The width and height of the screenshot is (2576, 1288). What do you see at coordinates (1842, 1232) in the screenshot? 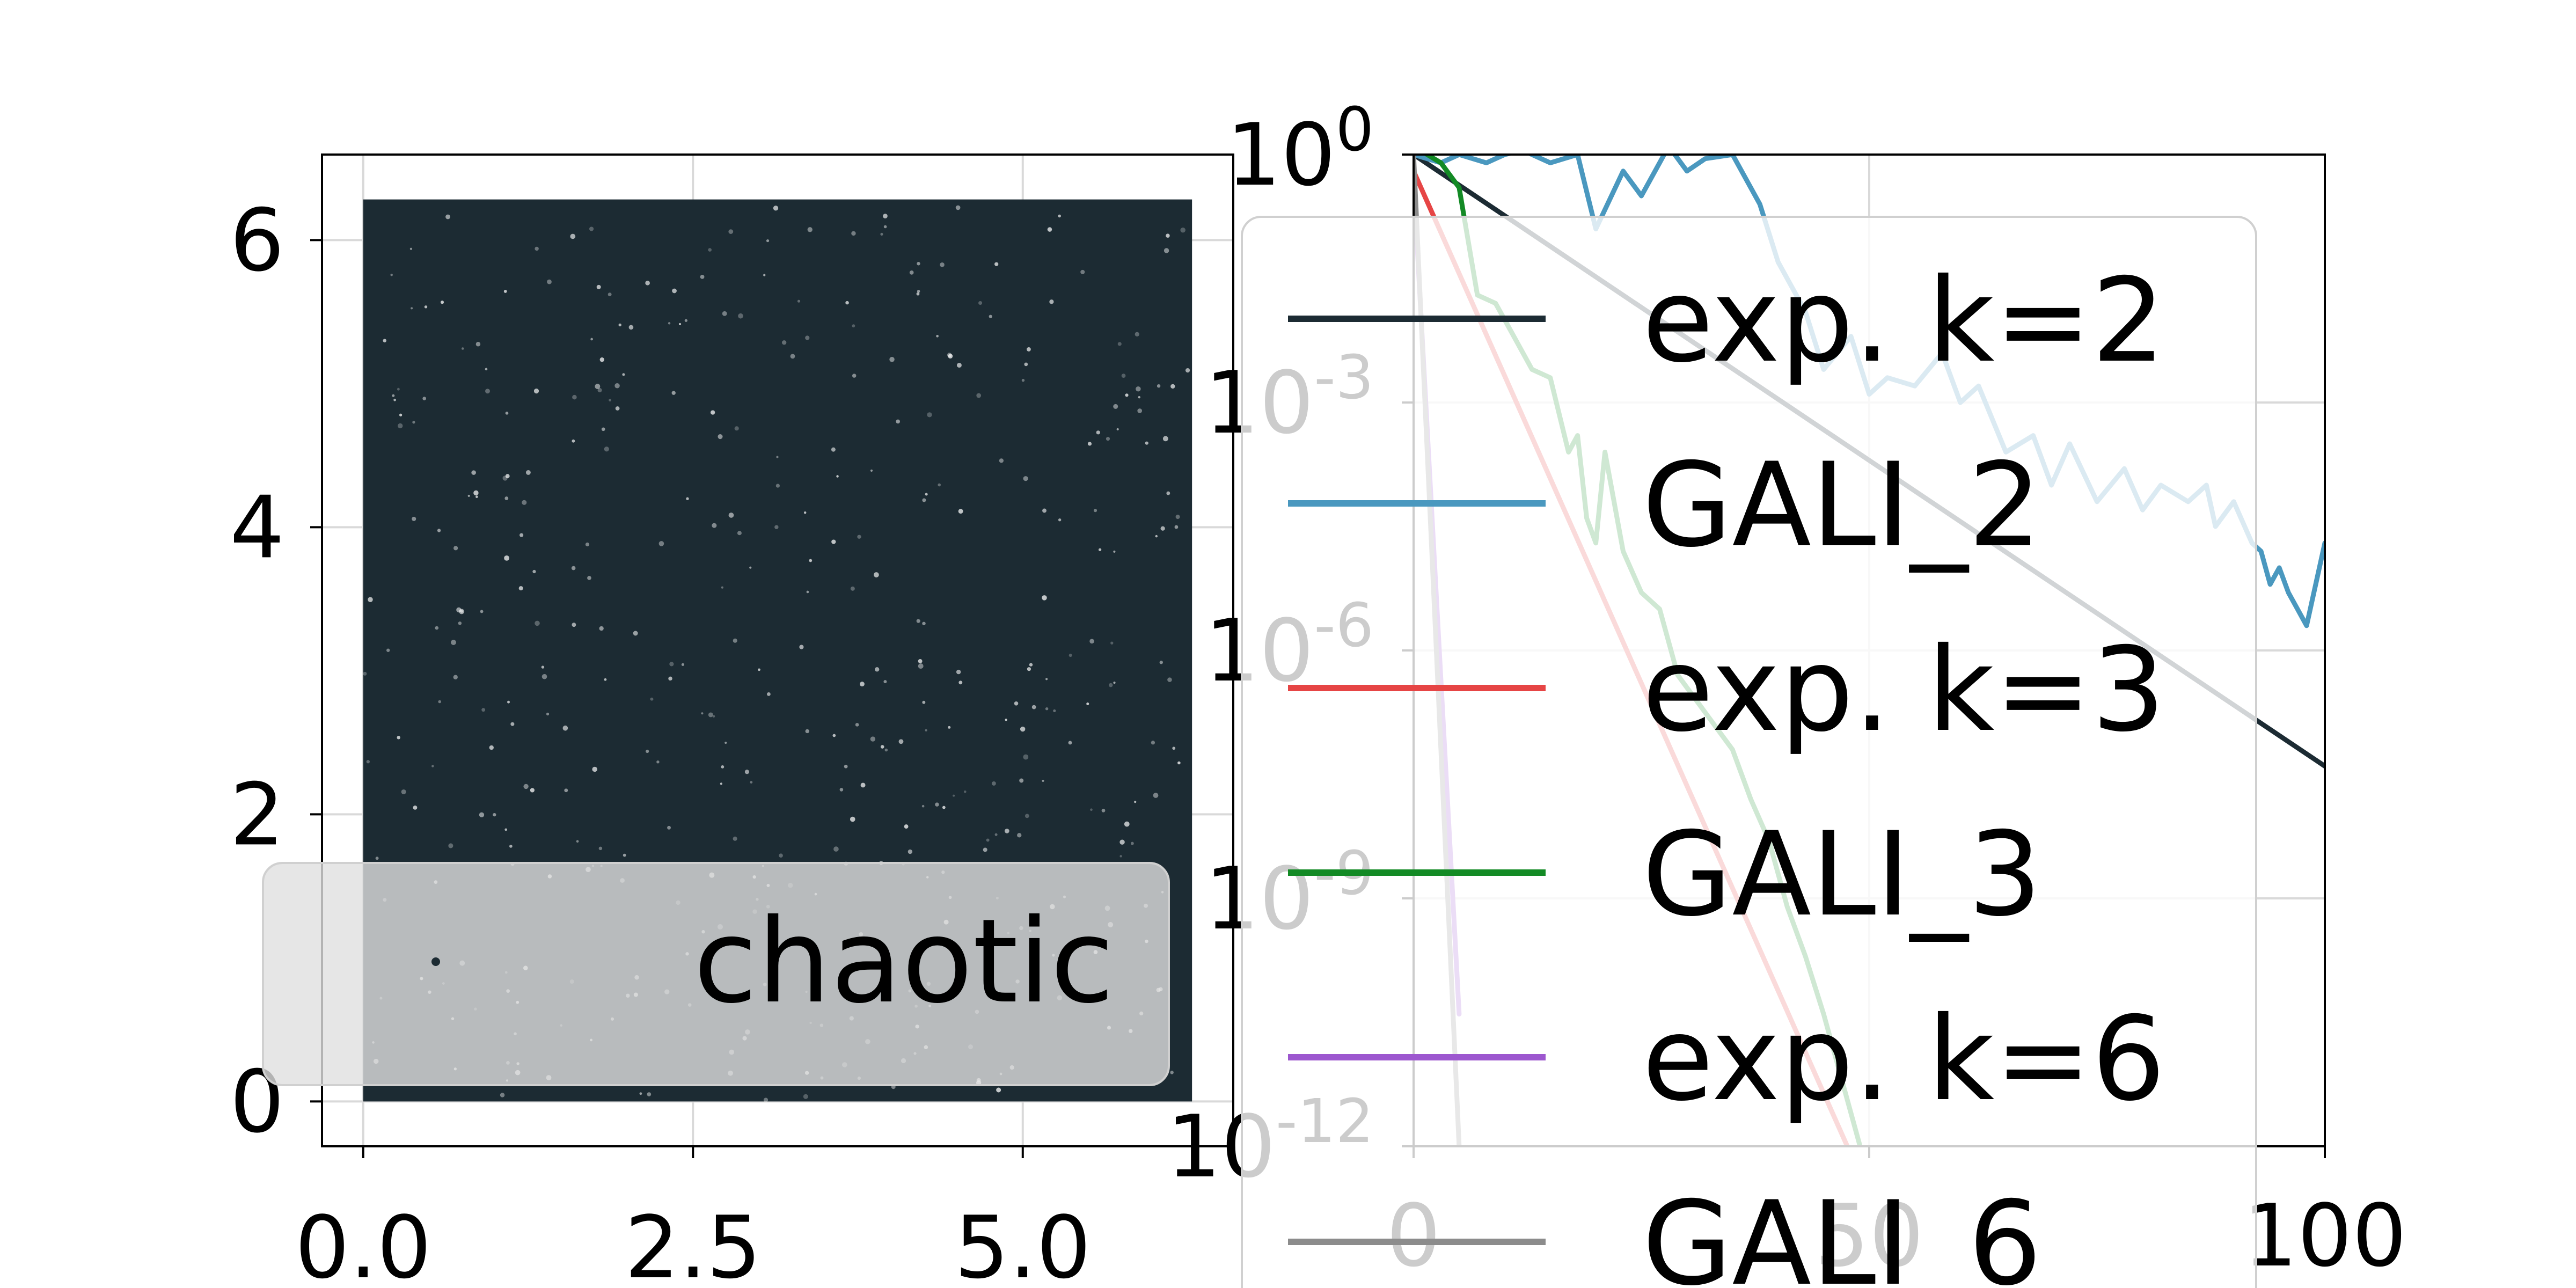
I see `legend-label-gali-6: GALI_6` at bounding box center [1842, 1232].